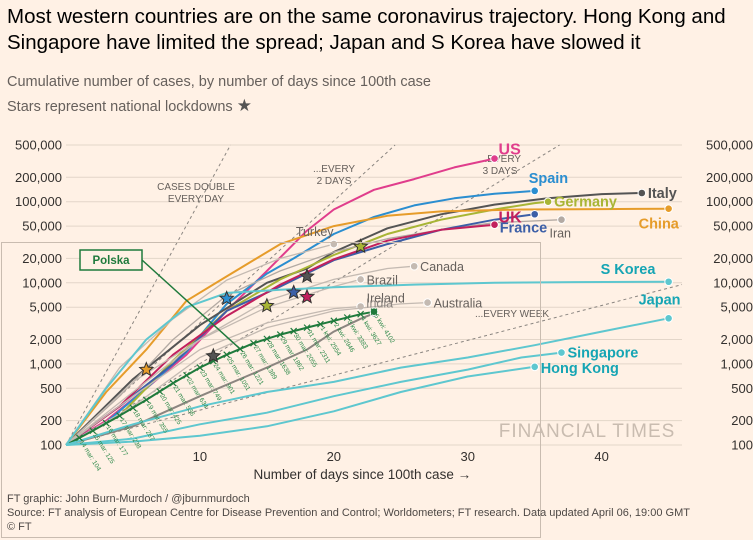  I want to click on y-tick-label-left: 100,000, so click(38, 201).